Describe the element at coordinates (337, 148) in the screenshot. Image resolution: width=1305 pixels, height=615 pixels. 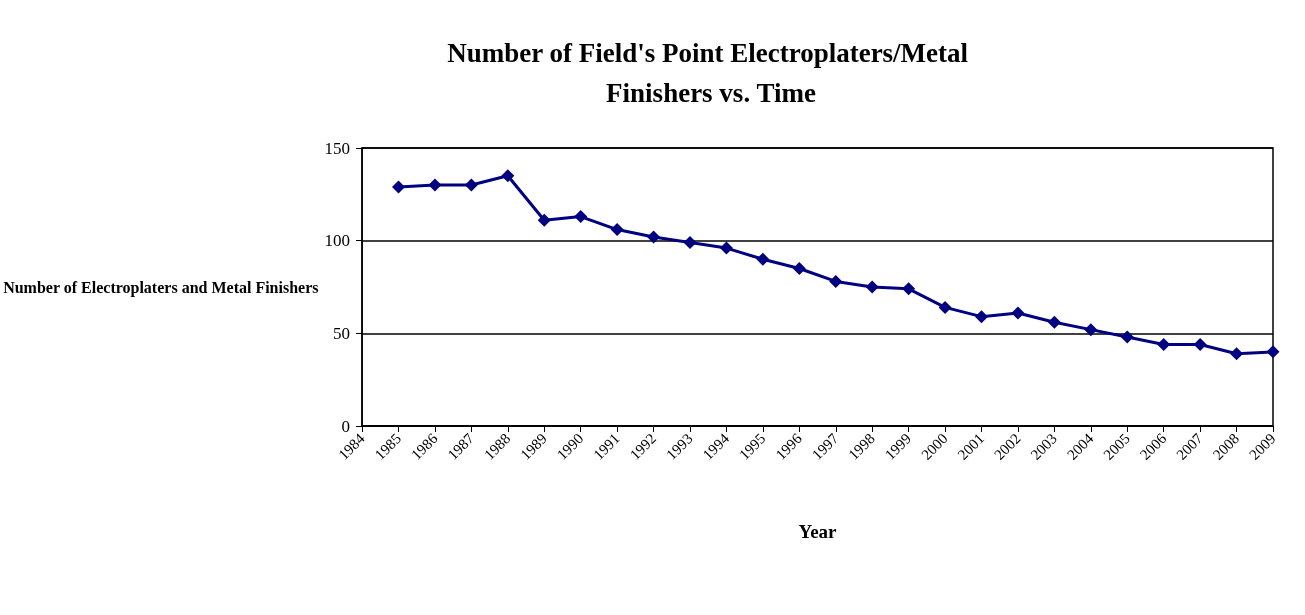
I see `y-tick-label: 150` at that location.